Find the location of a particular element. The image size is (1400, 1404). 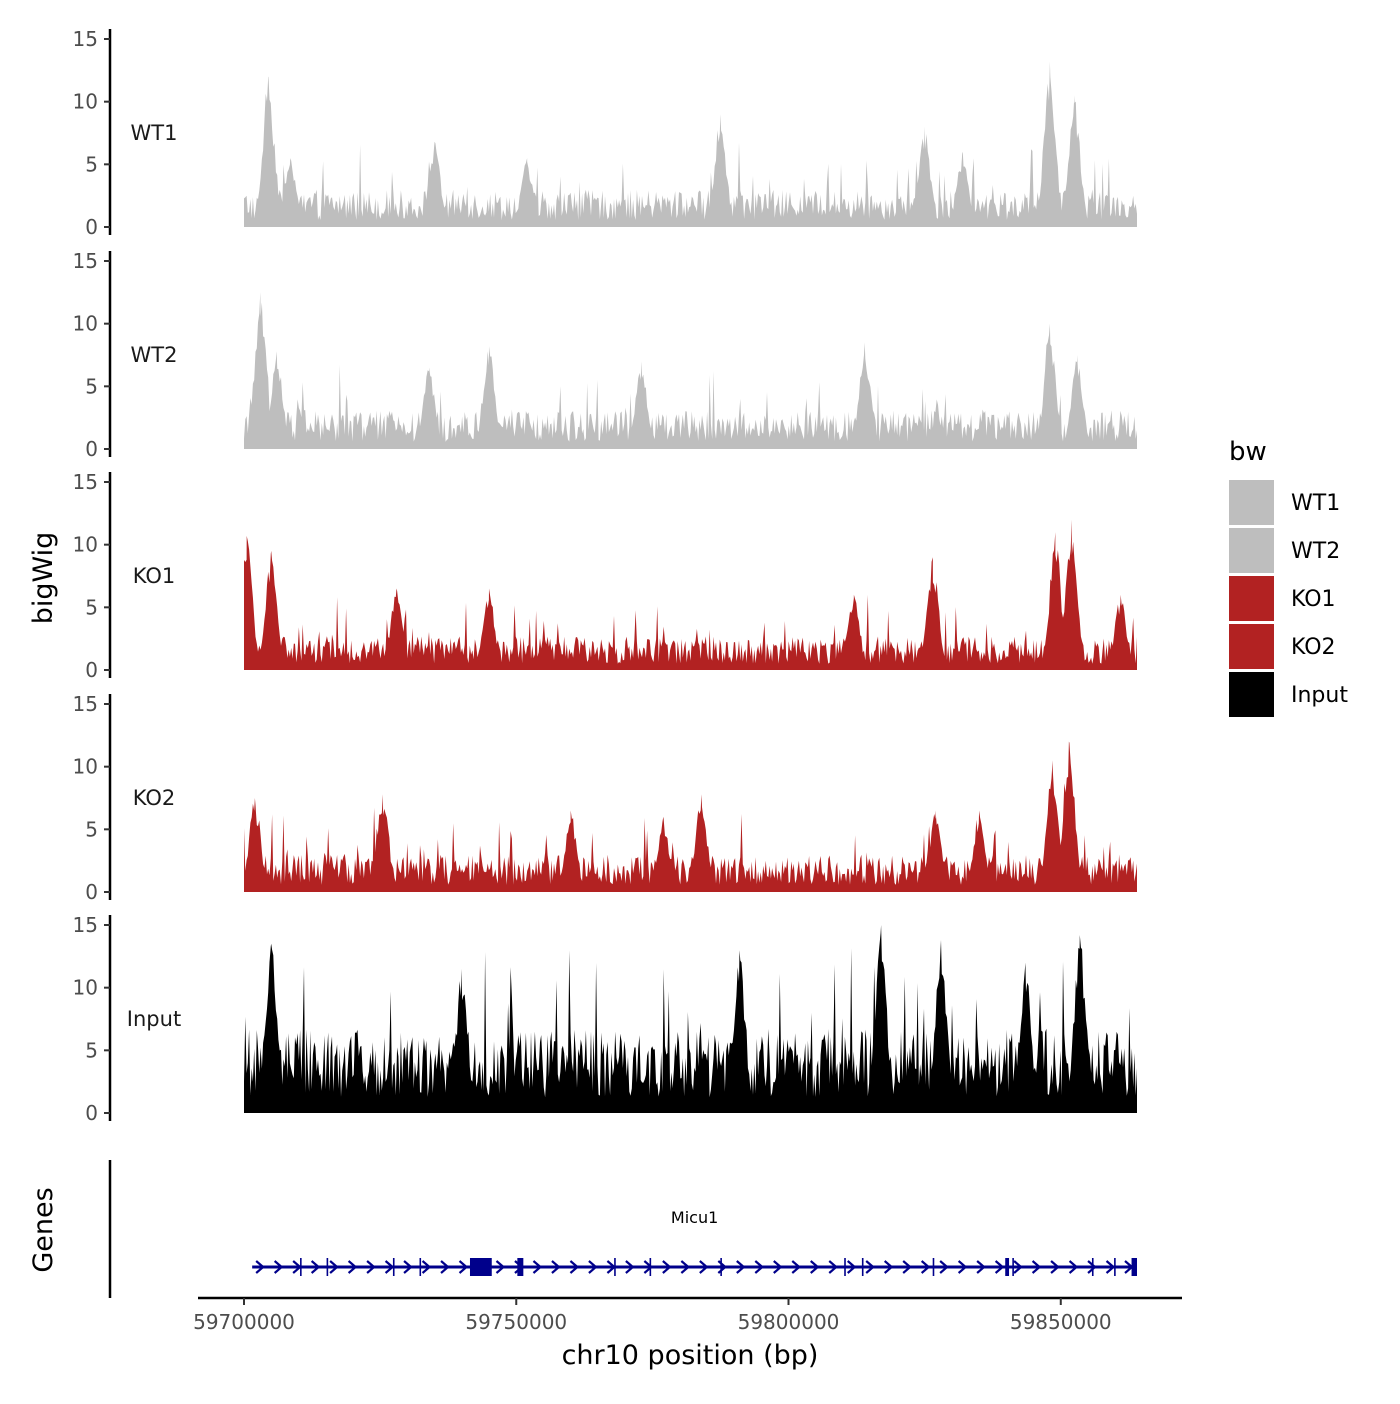

y-tick-label-wt1-0: 0 is located at coordinates (91, 227).